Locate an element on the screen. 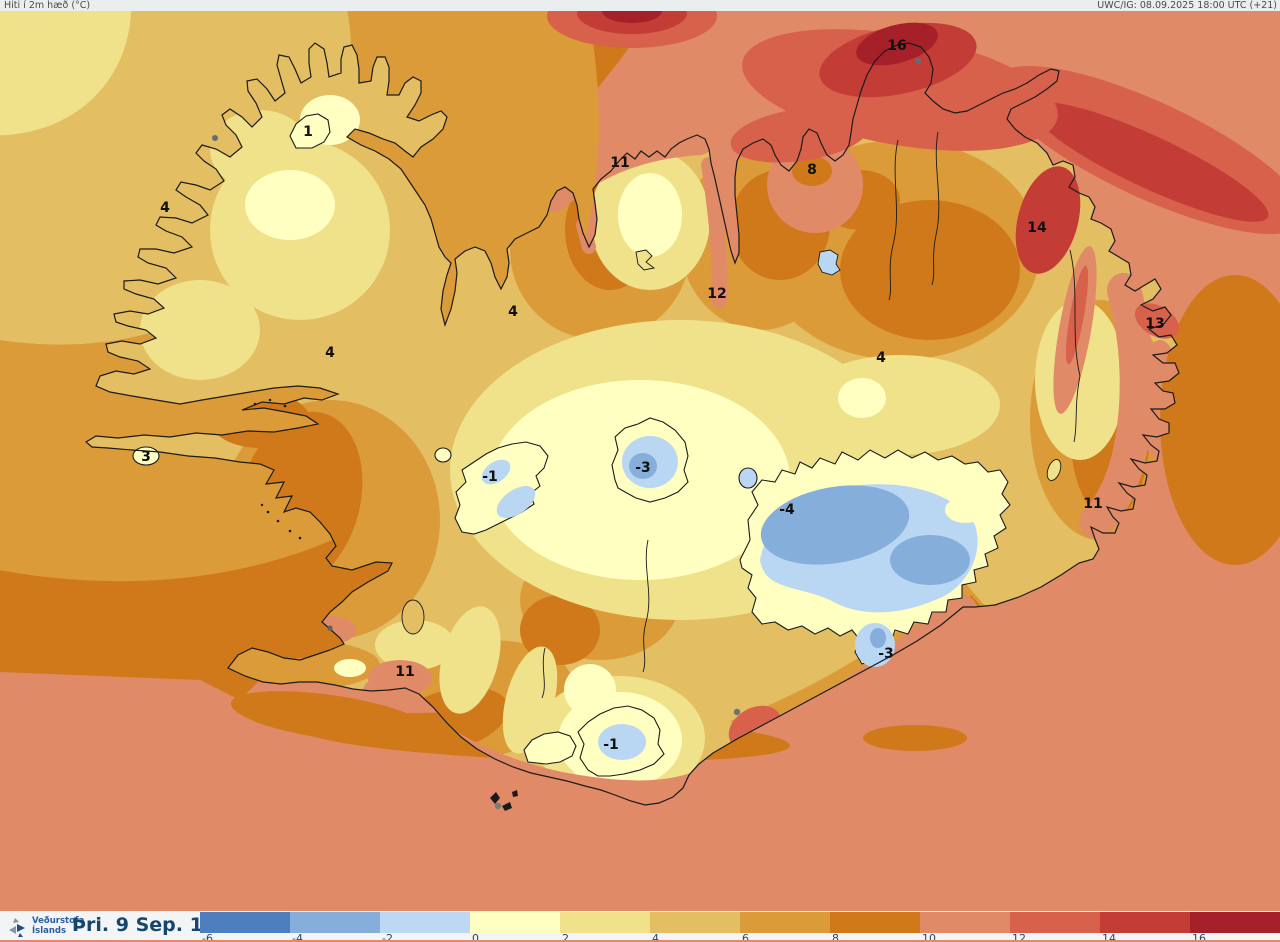 The image size is (1280, 942). temperature-legend: -6 -4 -2 0 2 4 6 8 10 12 14 16 is located at coordinates (740, 927).